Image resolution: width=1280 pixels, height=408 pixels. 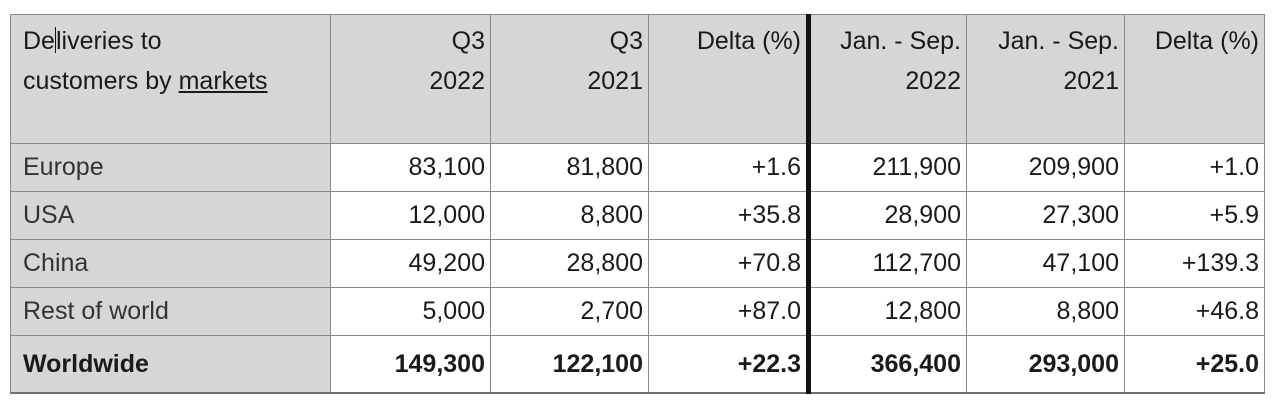 What do you see at coordinates (729, 311) in the screenshot?
I see `value-cell: +87.0` at bounding box center [729, 311].